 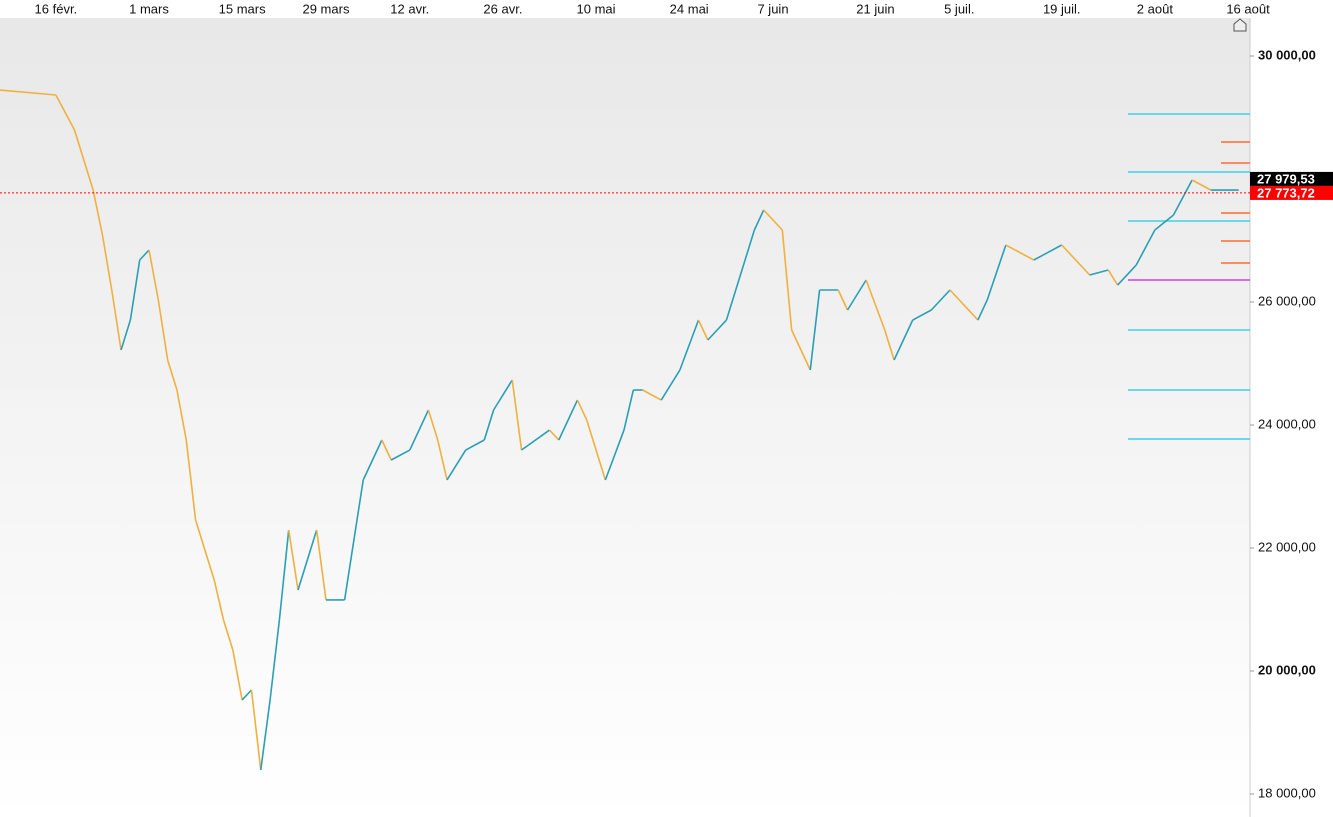 What do you see at coordinates (875, 8) in the screenshot?
I see `x-tick-label: 21 juin` at bounding box center [875, 8].